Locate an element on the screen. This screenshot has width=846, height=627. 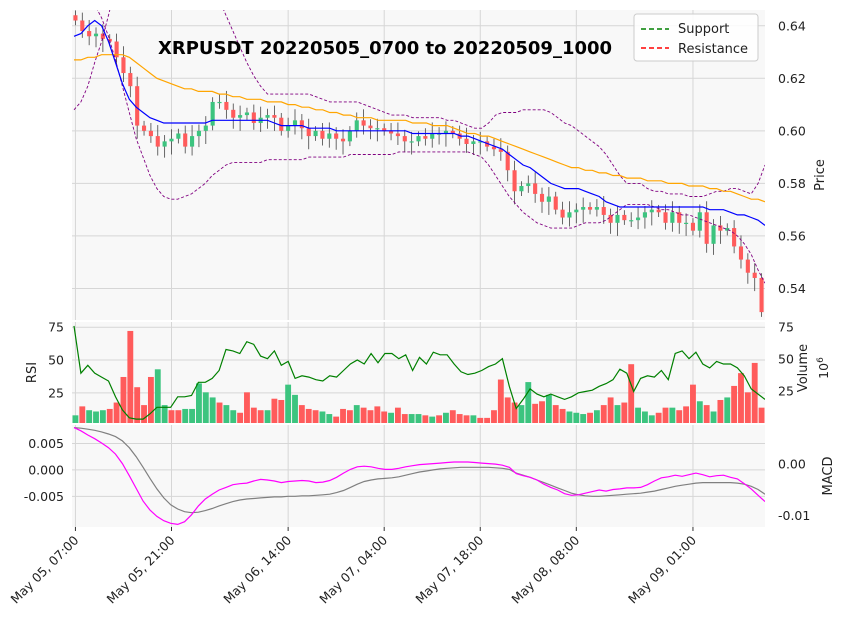
rsi-panel-bg is located at coordinates (418, 372).